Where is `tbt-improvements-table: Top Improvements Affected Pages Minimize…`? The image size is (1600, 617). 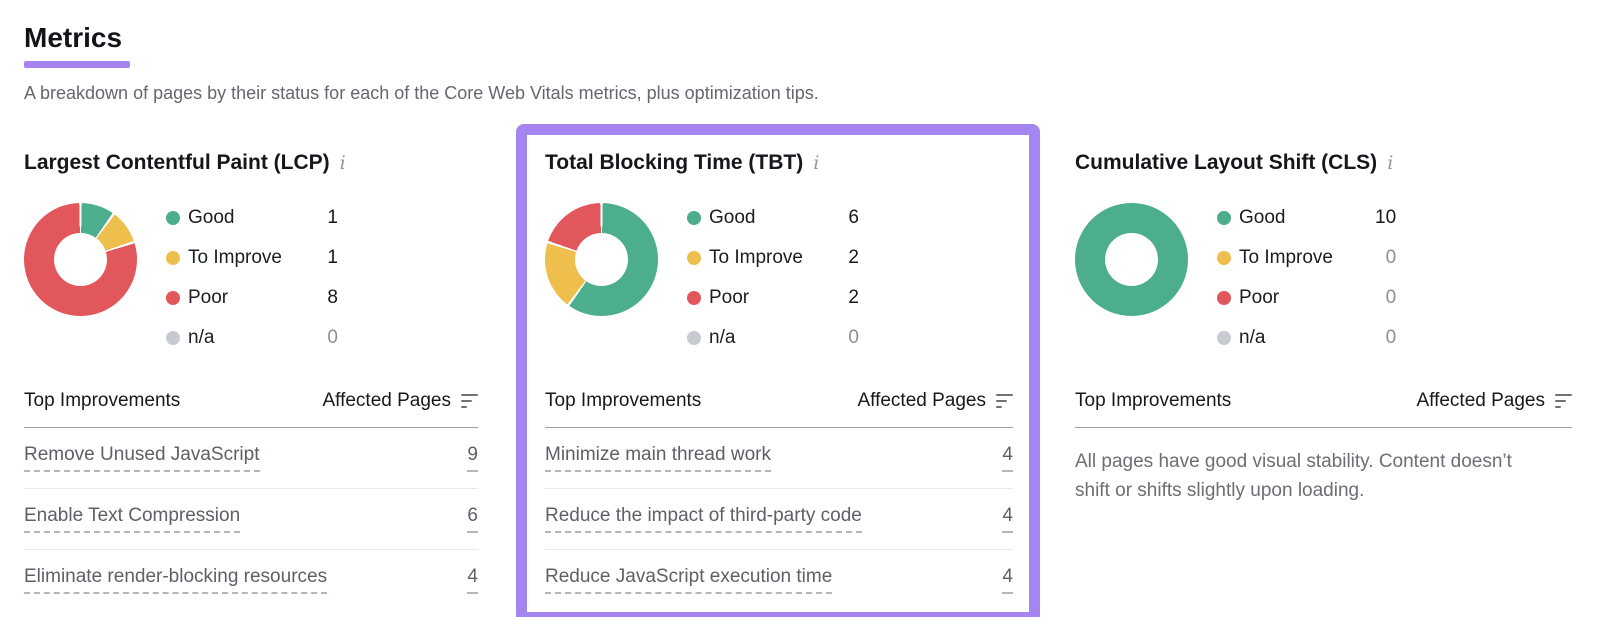
tbt-improvements-table: Top Improvements Affected Pages Minimize… is located at coordinates (779, 500).